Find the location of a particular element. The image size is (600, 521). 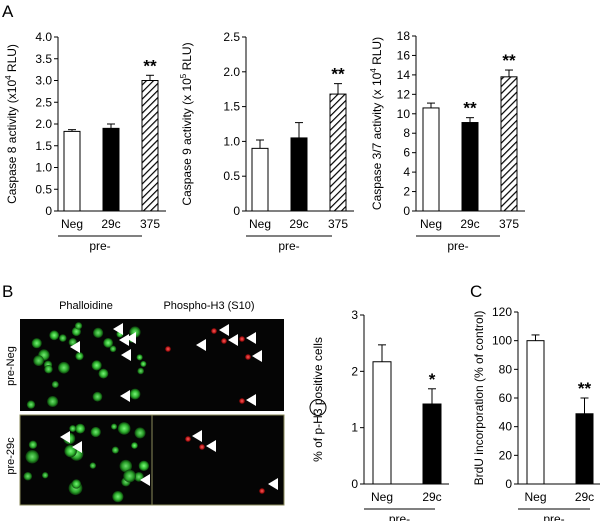

y-tick-label: 6 is located at coordinates (406, 153).